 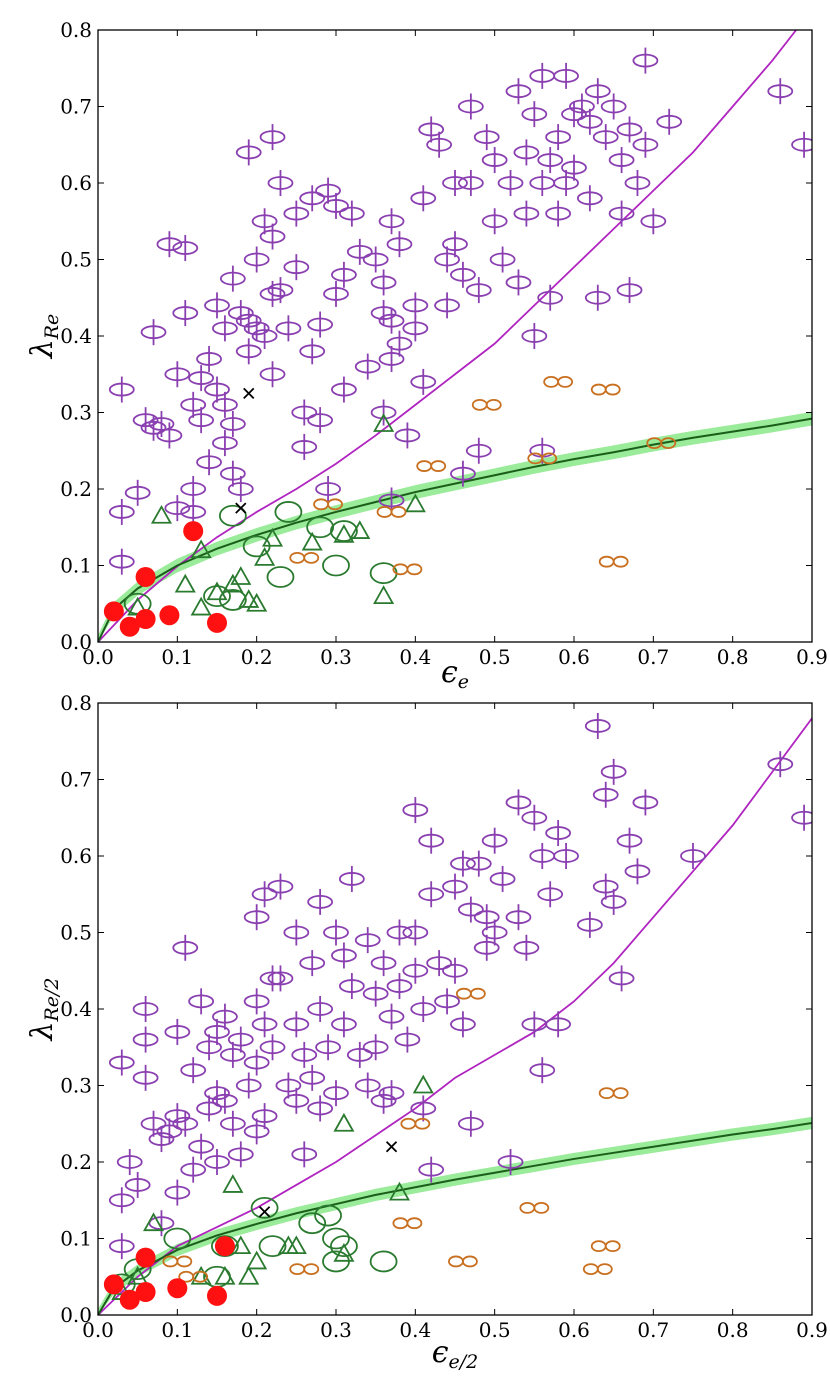 I want to click on bottom-x-axis-label: ϵe/2, so click(x=455, y=1354).